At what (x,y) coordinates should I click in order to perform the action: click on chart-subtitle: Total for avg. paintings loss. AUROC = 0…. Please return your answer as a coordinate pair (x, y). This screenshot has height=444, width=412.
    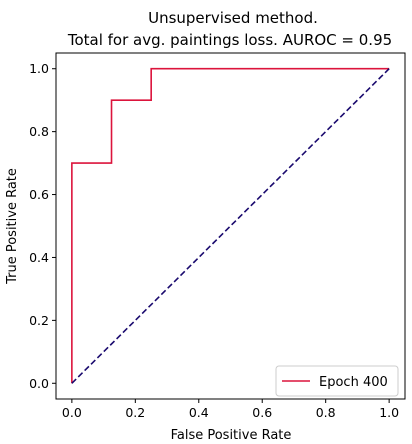
    Looking at the image, I should click on (229, 40).